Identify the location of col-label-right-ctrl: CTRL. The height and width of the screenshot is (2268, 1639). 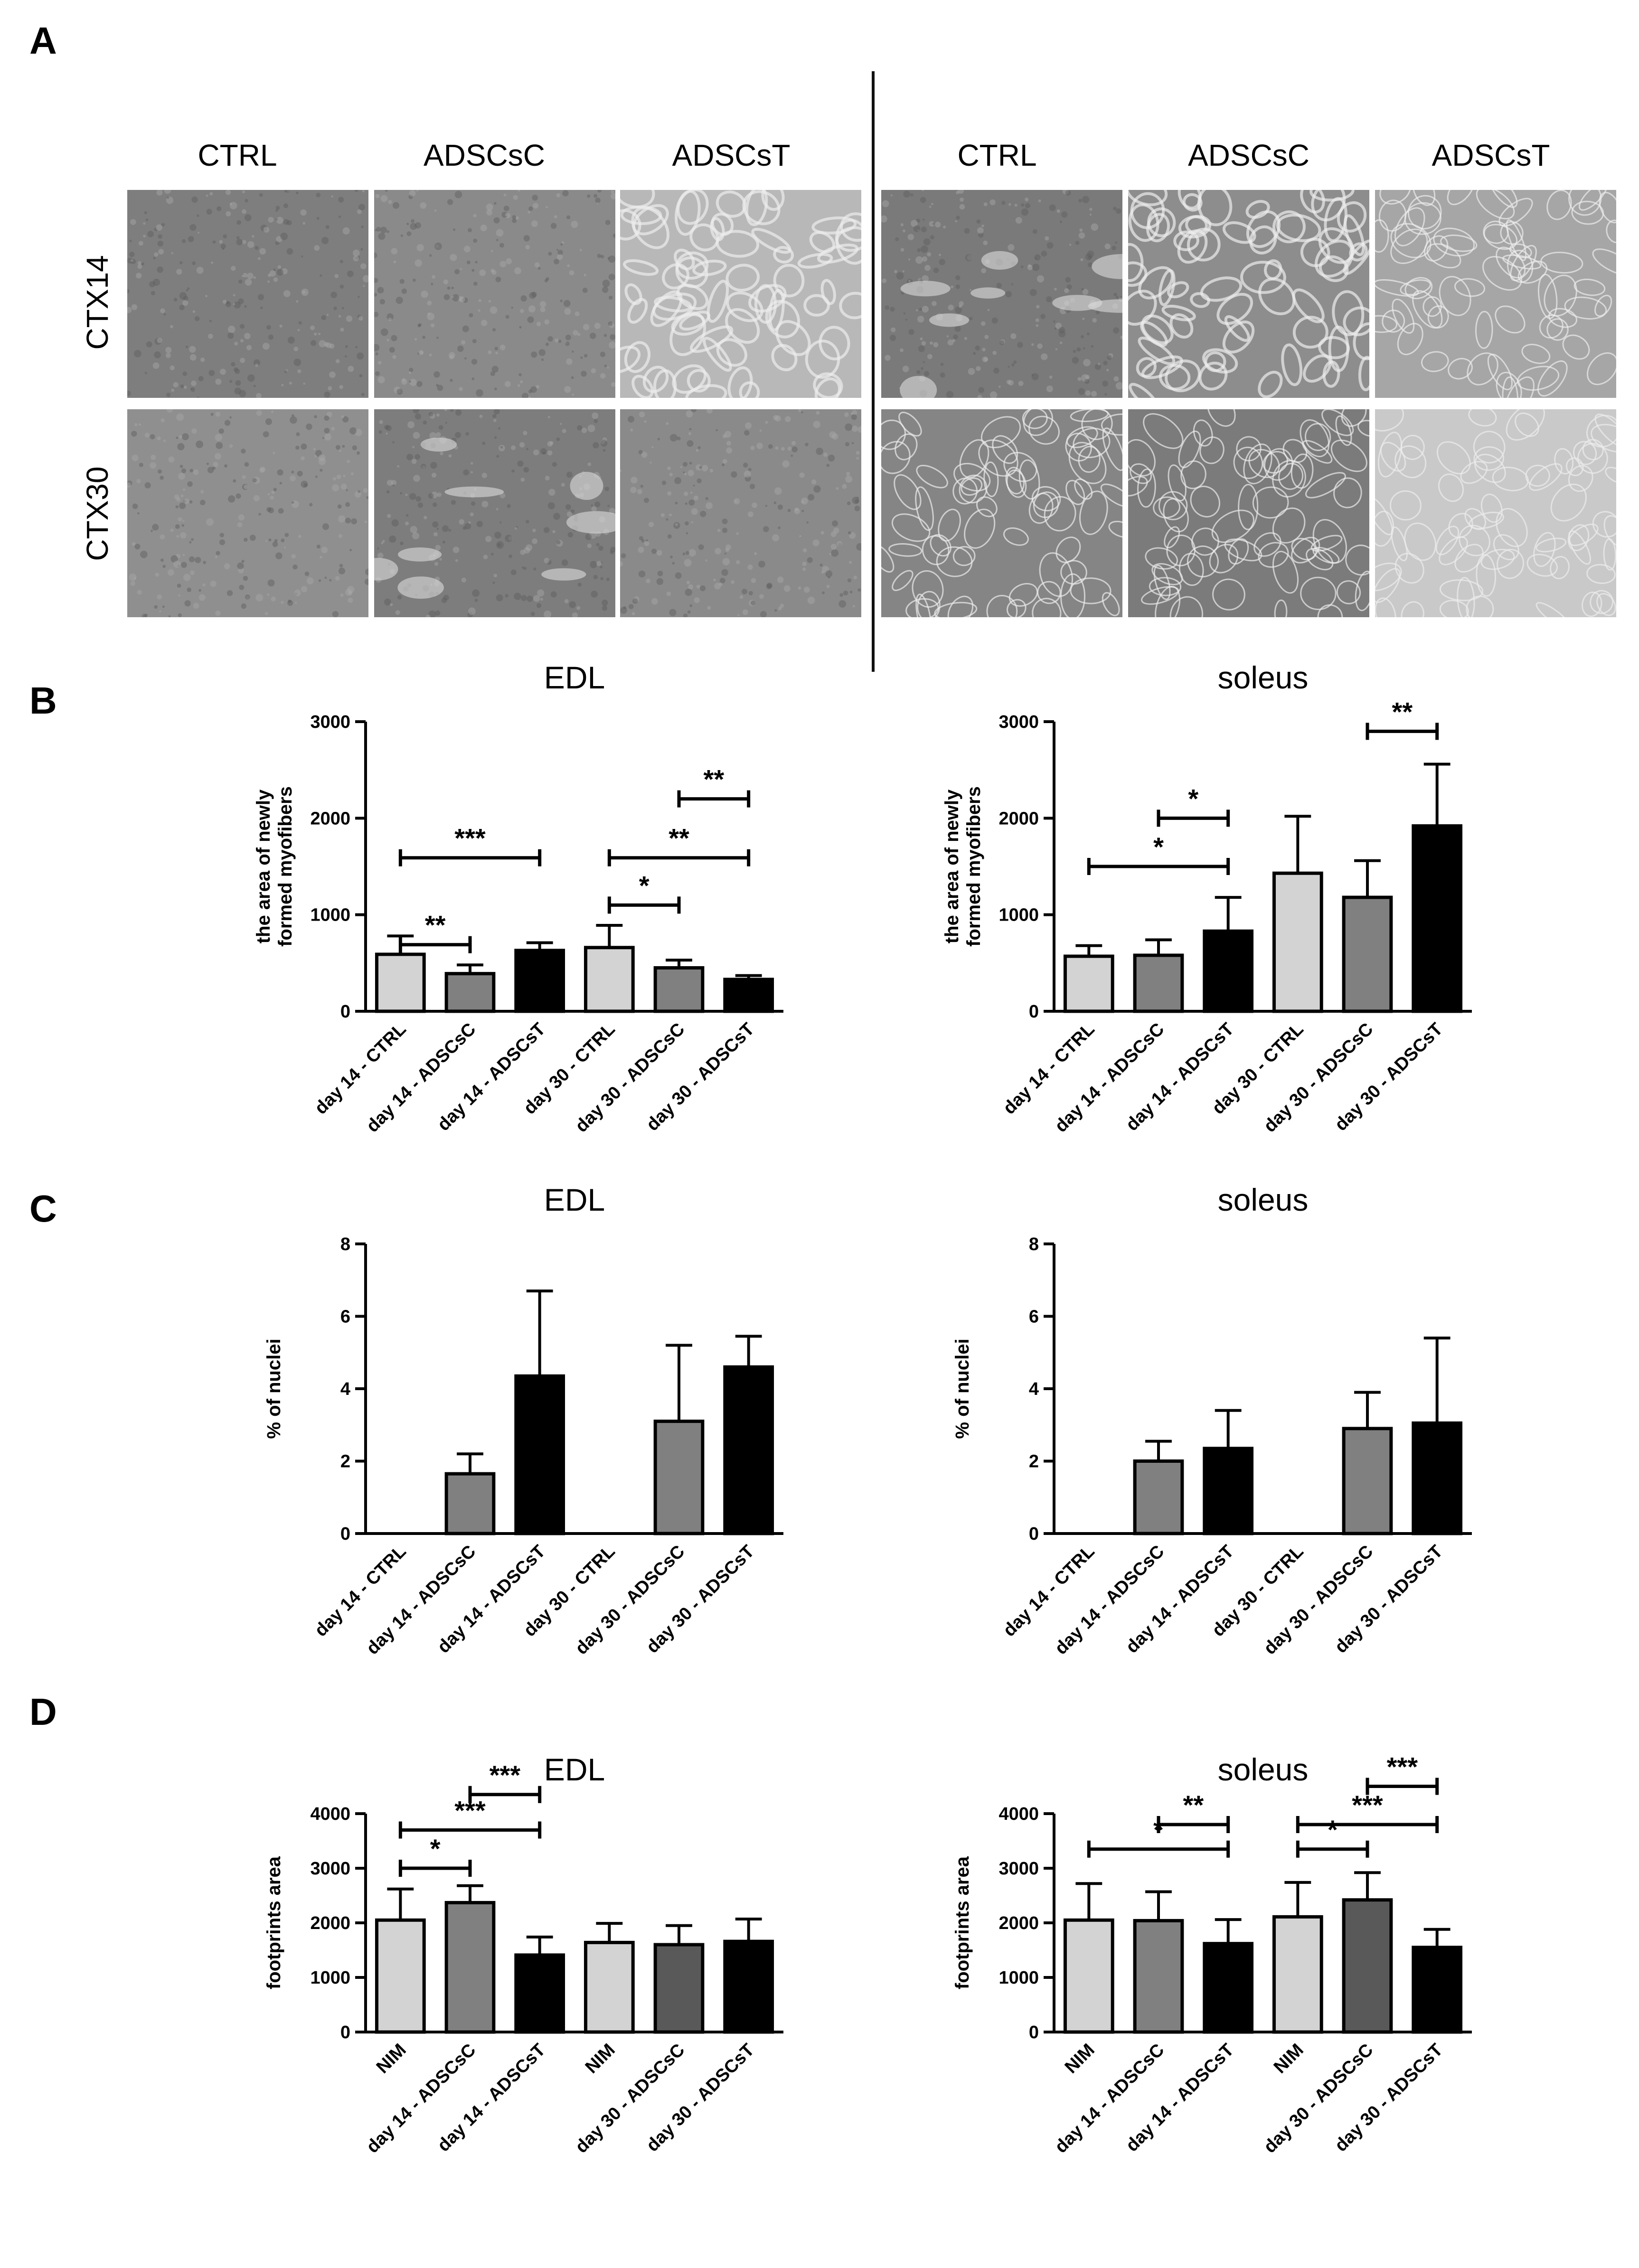
(997, 155).